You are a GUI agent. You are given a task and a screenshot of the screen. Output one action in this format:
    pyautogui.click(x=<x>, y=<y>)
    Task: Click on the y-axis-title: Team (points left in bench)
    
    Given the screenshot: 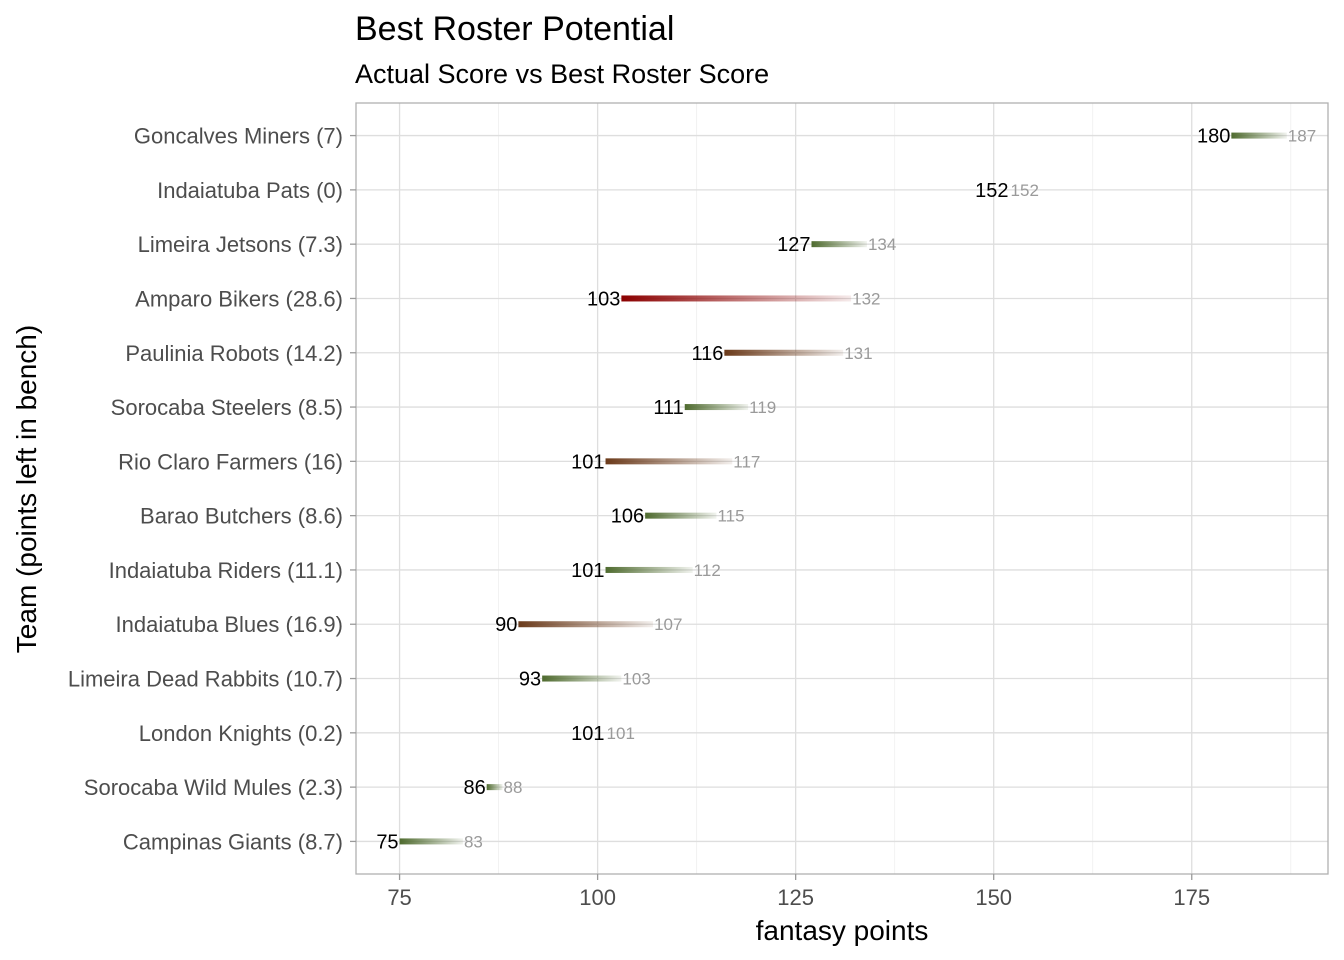 What is the action you would take?
    pyautogui.click(x=26, y=489)
    